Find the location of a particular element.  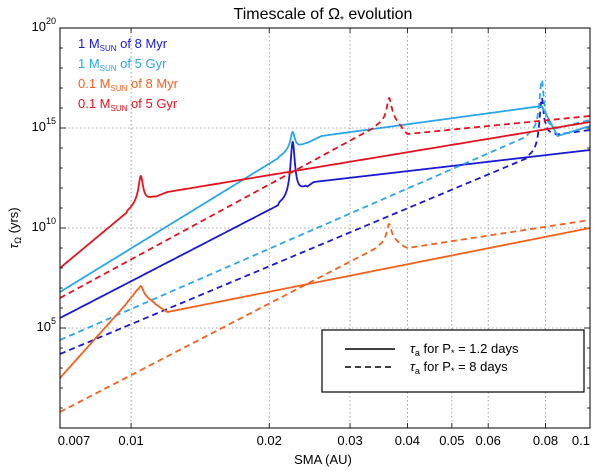

y-tick-label-2: 1015 is located at coordinates (44, 125).